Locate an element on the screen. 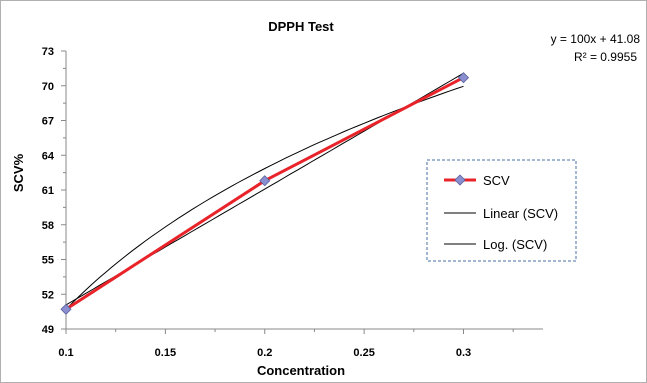 This screenshot has height=383, width=647. x-tick-label: 0.1 is located at coordinates (65, 353).